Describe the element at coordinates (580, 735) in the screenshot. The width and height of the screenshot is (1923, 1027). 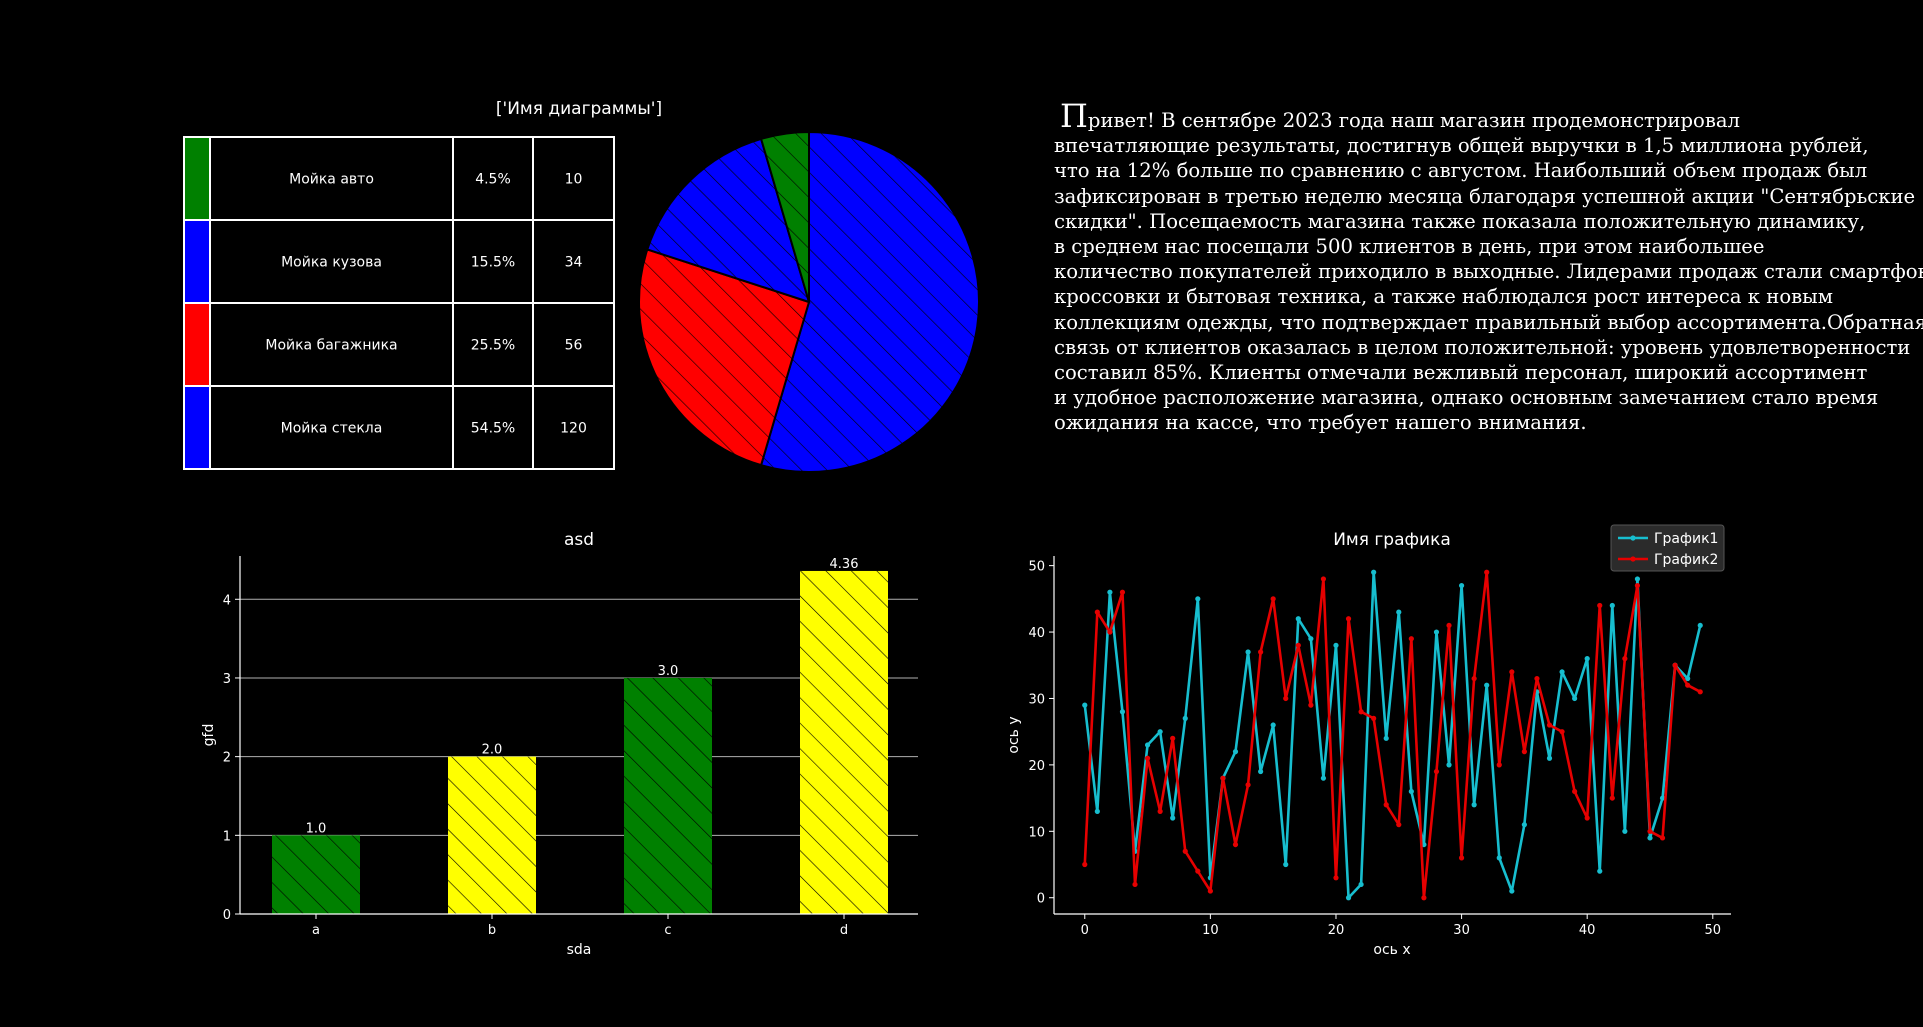
I see `bar-chart-bars: 1.0 2.0 3.0 4.36` at that location.